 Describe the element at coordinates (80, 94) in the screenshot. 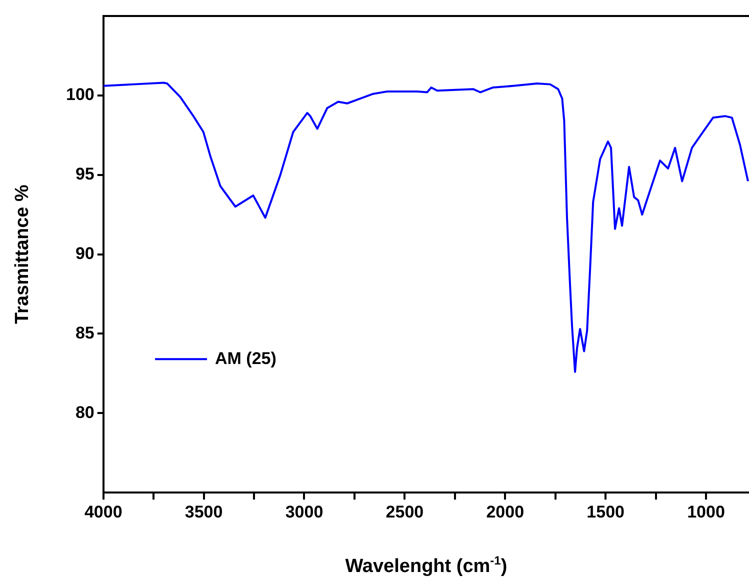

I see `y-tick-label: 100` at that location.